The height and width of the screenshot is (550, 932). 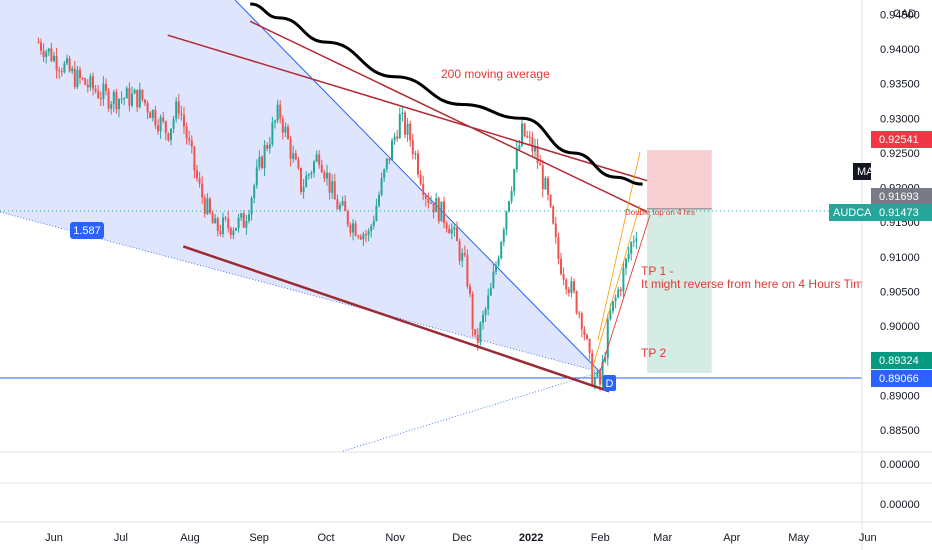 I want to click on time-tick-label: Aug, so click(x=190, y=538).